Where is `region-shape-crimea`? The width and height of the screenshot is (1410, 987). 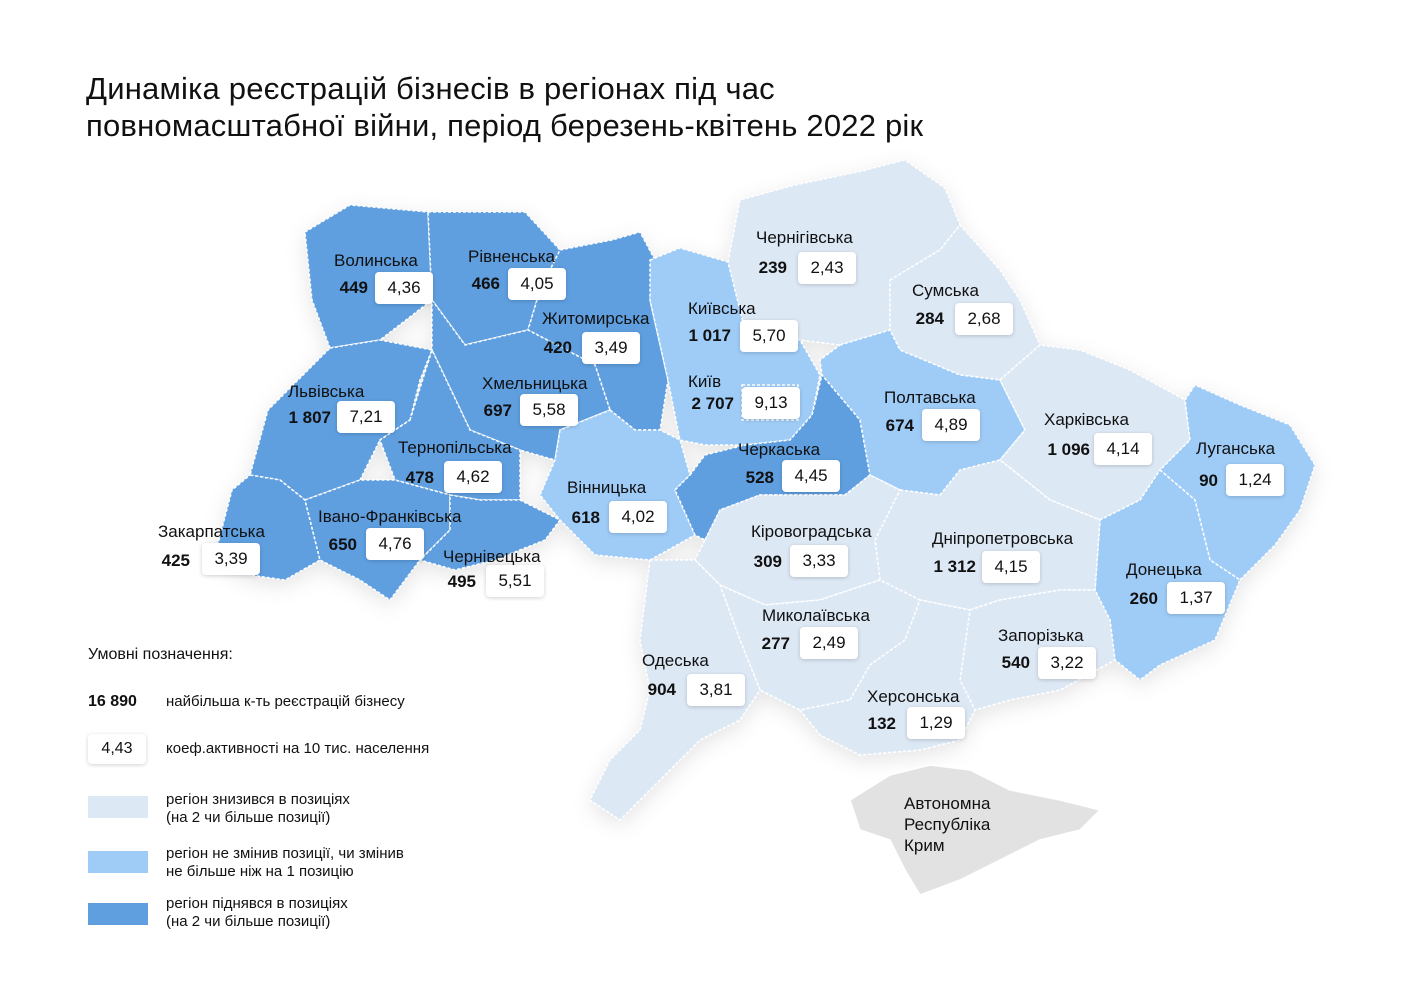 region-shape-crimea is located at coordinates (975, 830).